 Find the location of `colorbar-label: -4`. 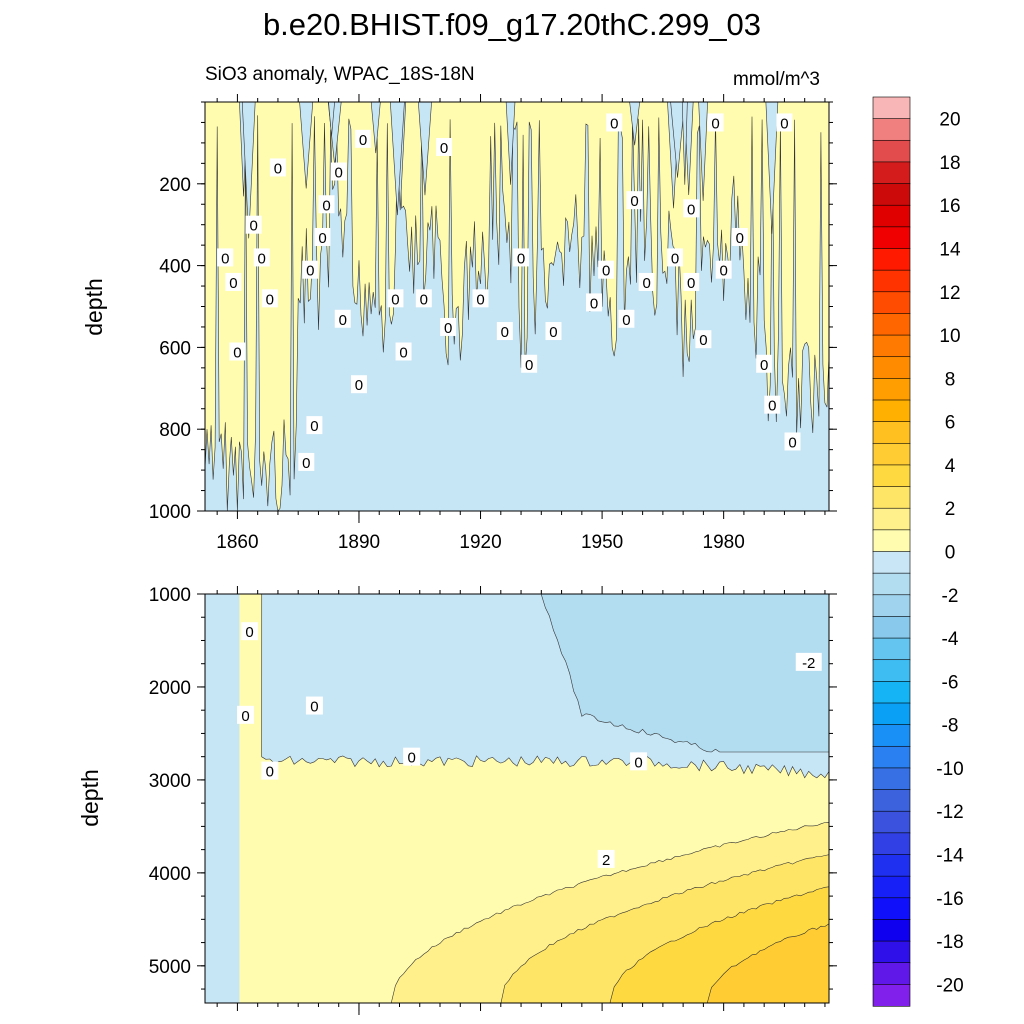

colorbar-label: -4 is located at coordinates (950, 639).